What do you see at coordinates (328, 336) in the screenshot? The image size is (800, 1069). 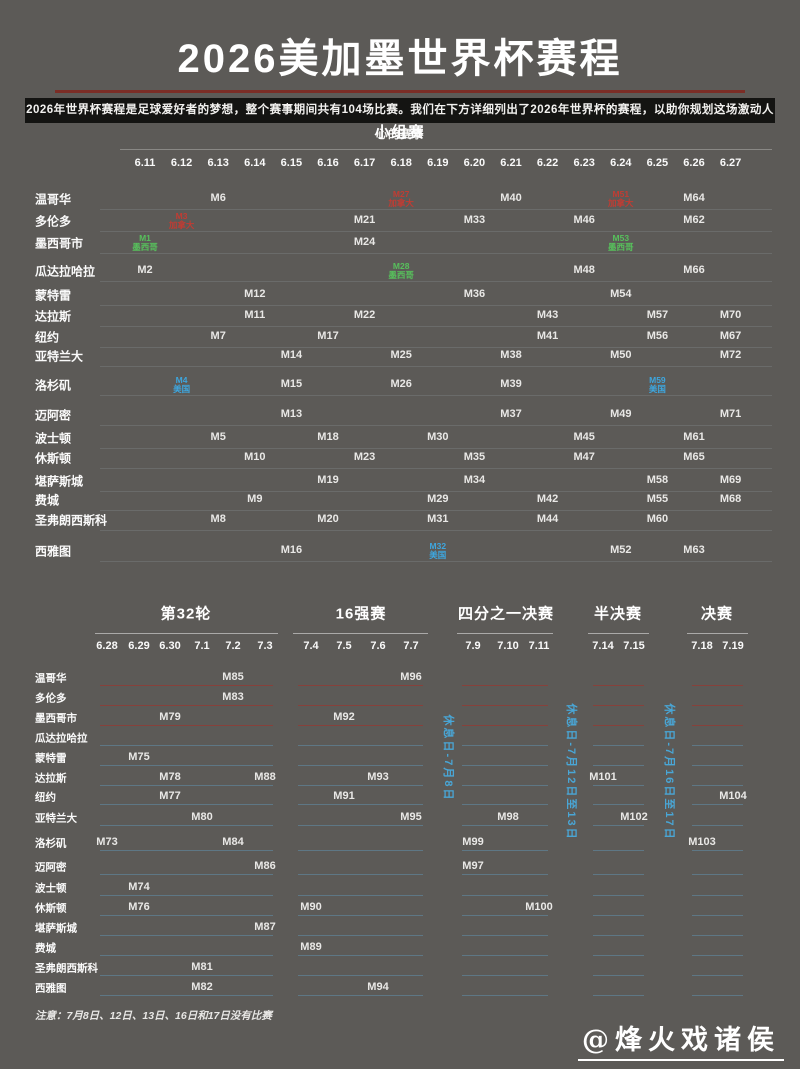 I see `match-cell-M17: M17` at bounding box center [328, 336].